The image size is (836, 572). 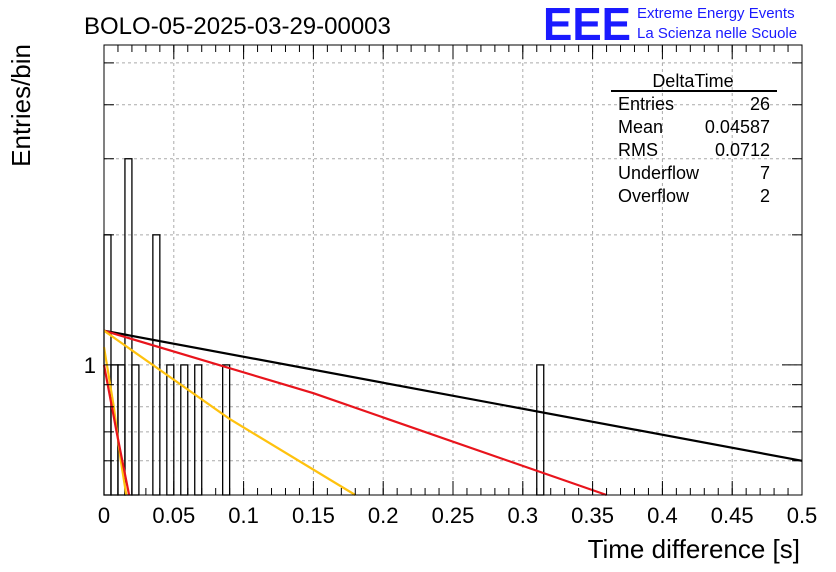 What do you see at coordinates (659, 173) in the screenshot?
I see `stats-row-label: Underflow` at bounding box center [659, 173].